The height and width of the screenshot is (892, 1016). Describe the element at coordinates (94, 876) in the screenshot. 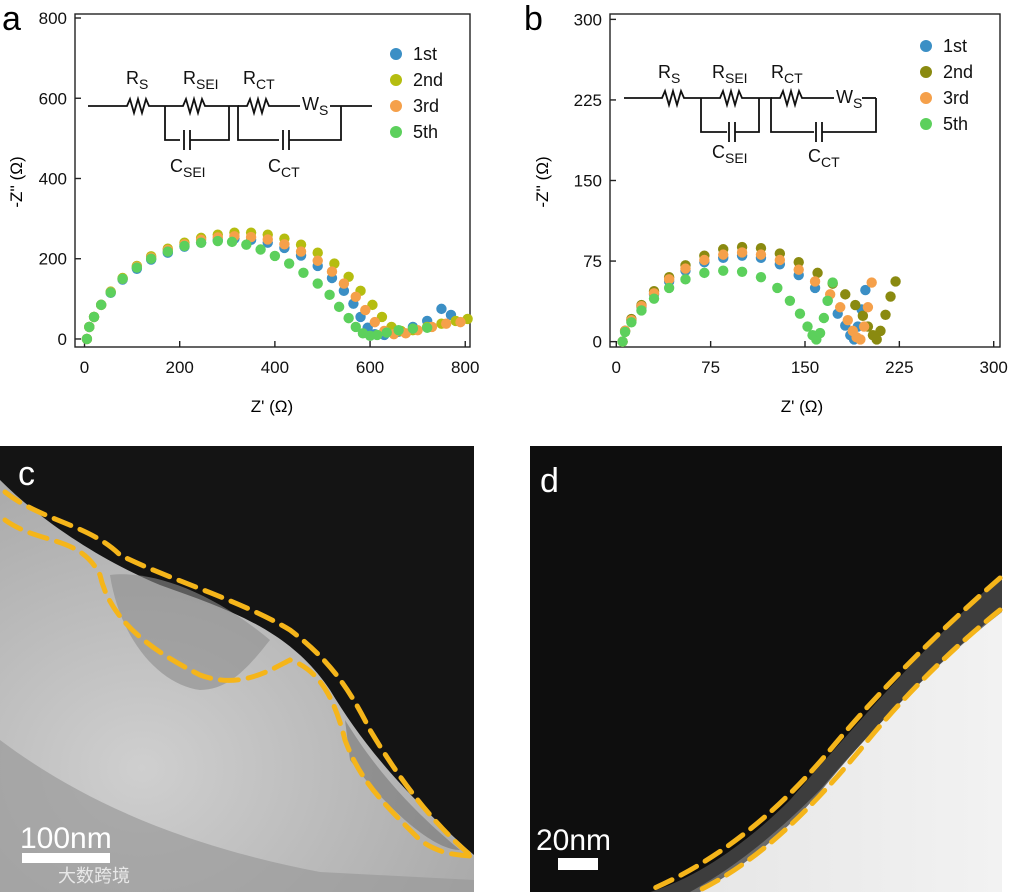

I see `panel-c-watermark: 大数跨境` at that location.